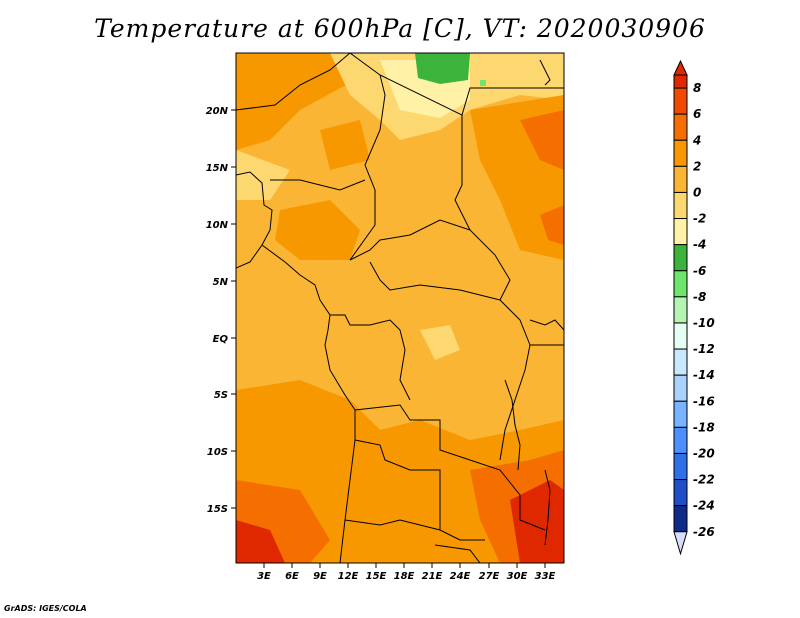  Describe the element at coordinates (445, 187) in the screenshot. I see `libya-sudan-border` at that location.